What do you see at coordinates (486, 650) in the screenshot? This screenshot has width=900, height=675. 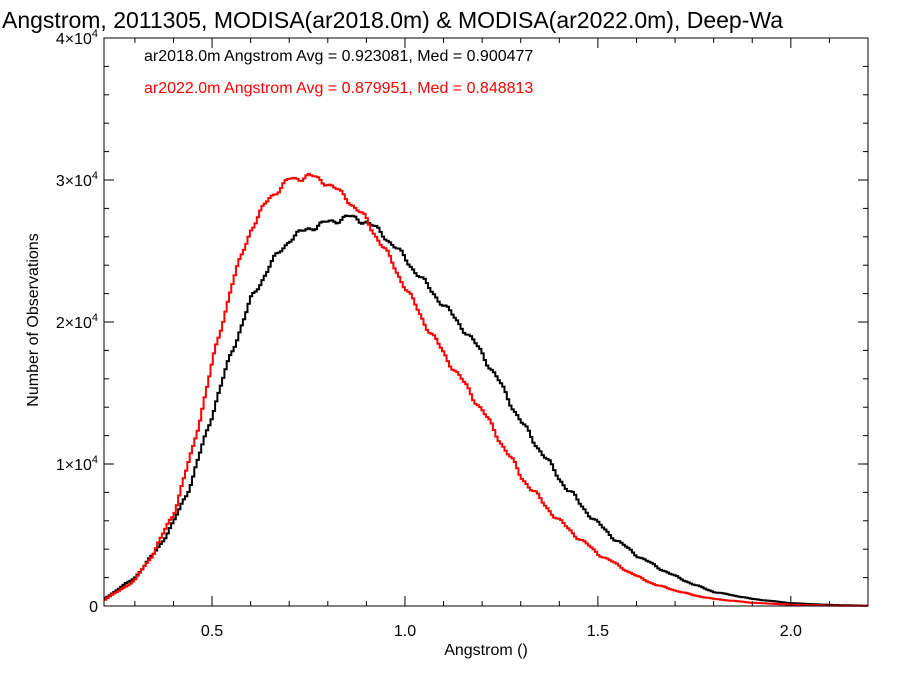 I see `x-axis-label: Angstrom ()` at bounding box center [486, 650].